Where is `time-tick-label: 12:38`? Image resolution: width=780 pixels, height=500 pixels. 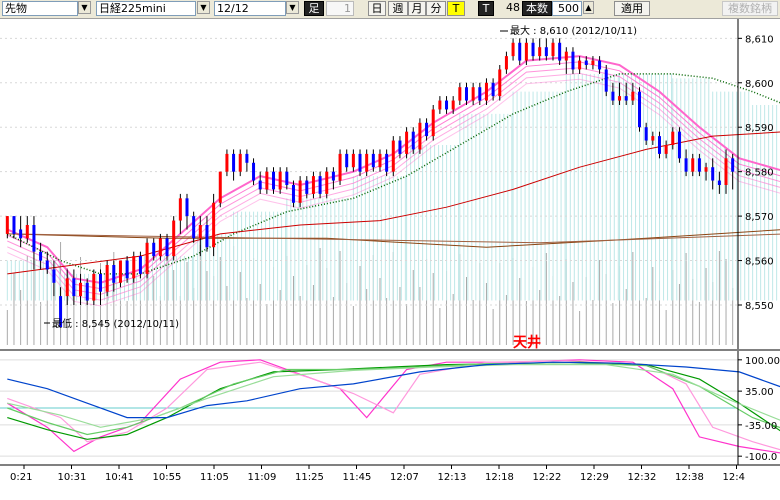
time-tick-label: 12:38 is located at coordinates (689, 477).